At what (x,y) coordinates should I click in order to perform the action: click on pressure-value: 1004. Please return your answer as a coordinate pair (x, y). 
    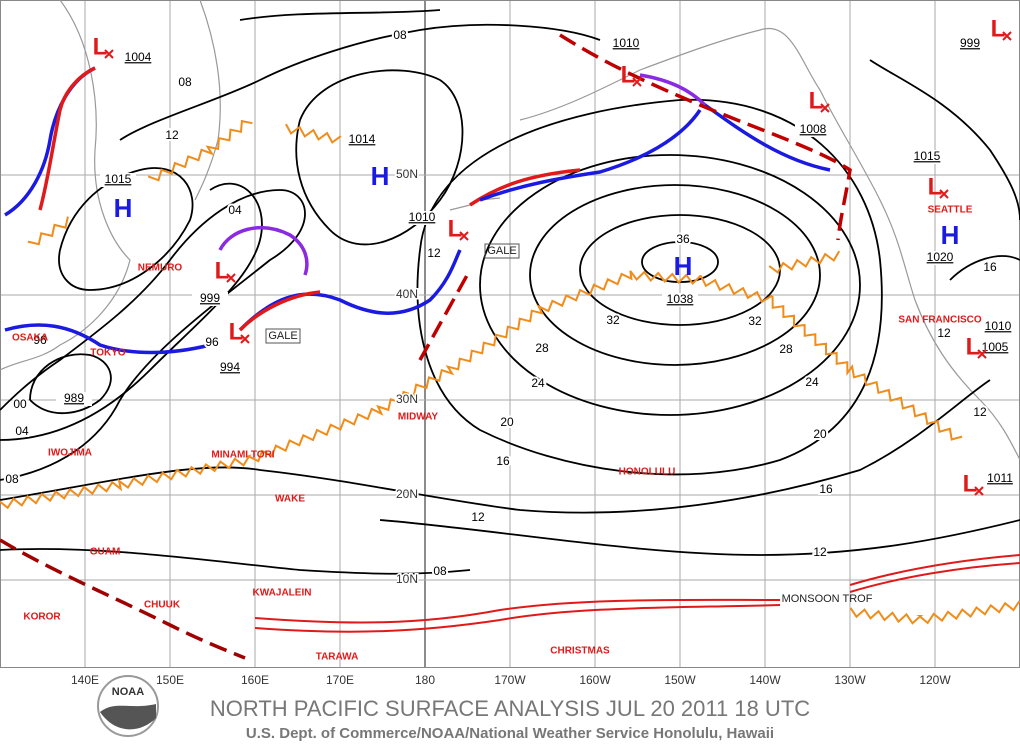
    Looking at the image, I should click on (138, 57).